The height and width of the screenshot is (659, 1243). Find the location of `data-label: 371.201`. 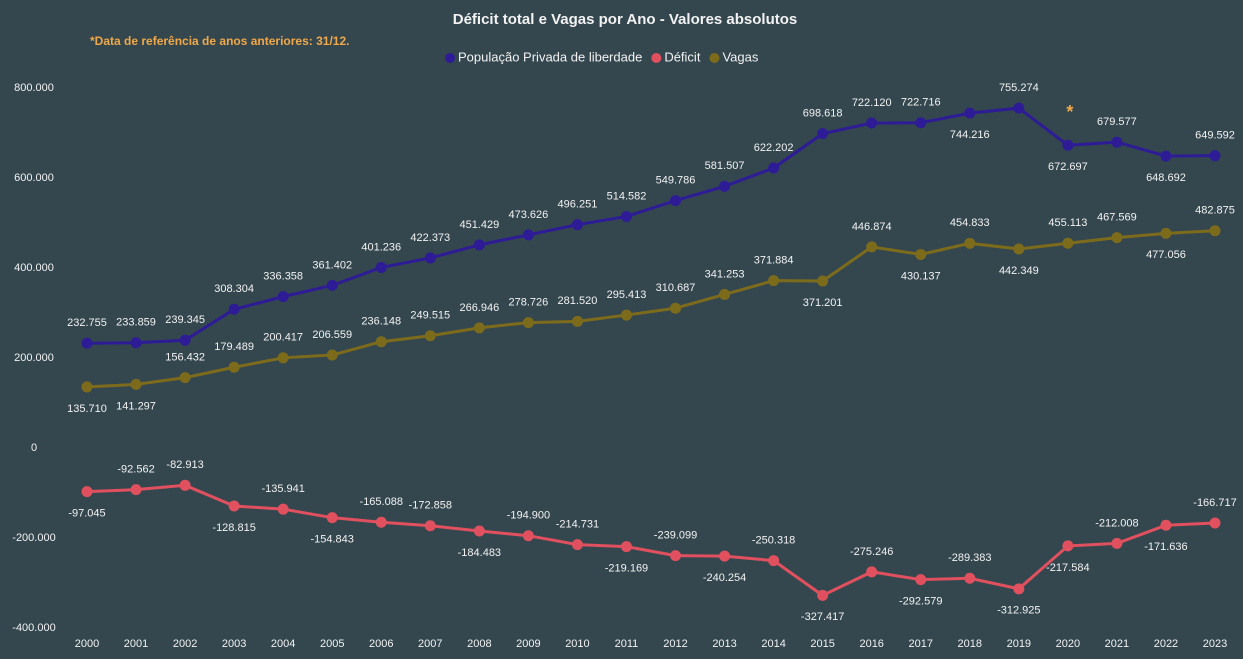

data-label: 371.201 is located at coordinates (823, 303).